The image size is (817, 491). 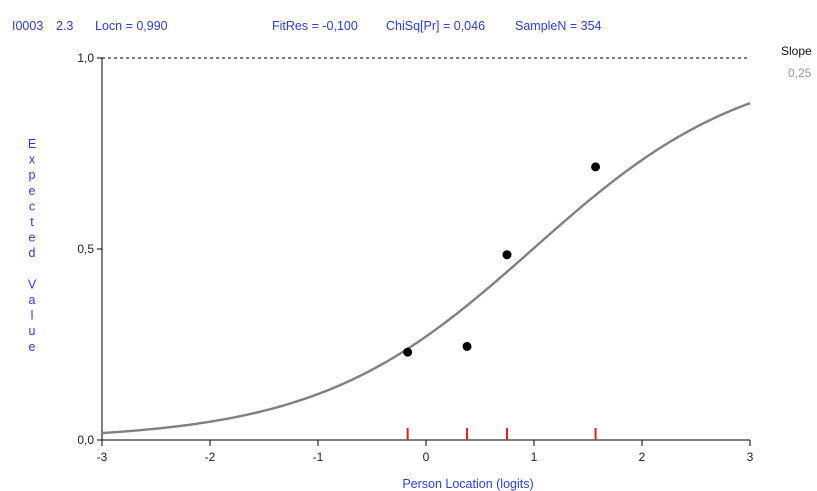 What do you see at coordinates (534, 457) in the screenshot?
I see `x-tick-label: 1` at bounding box center [534, 457].